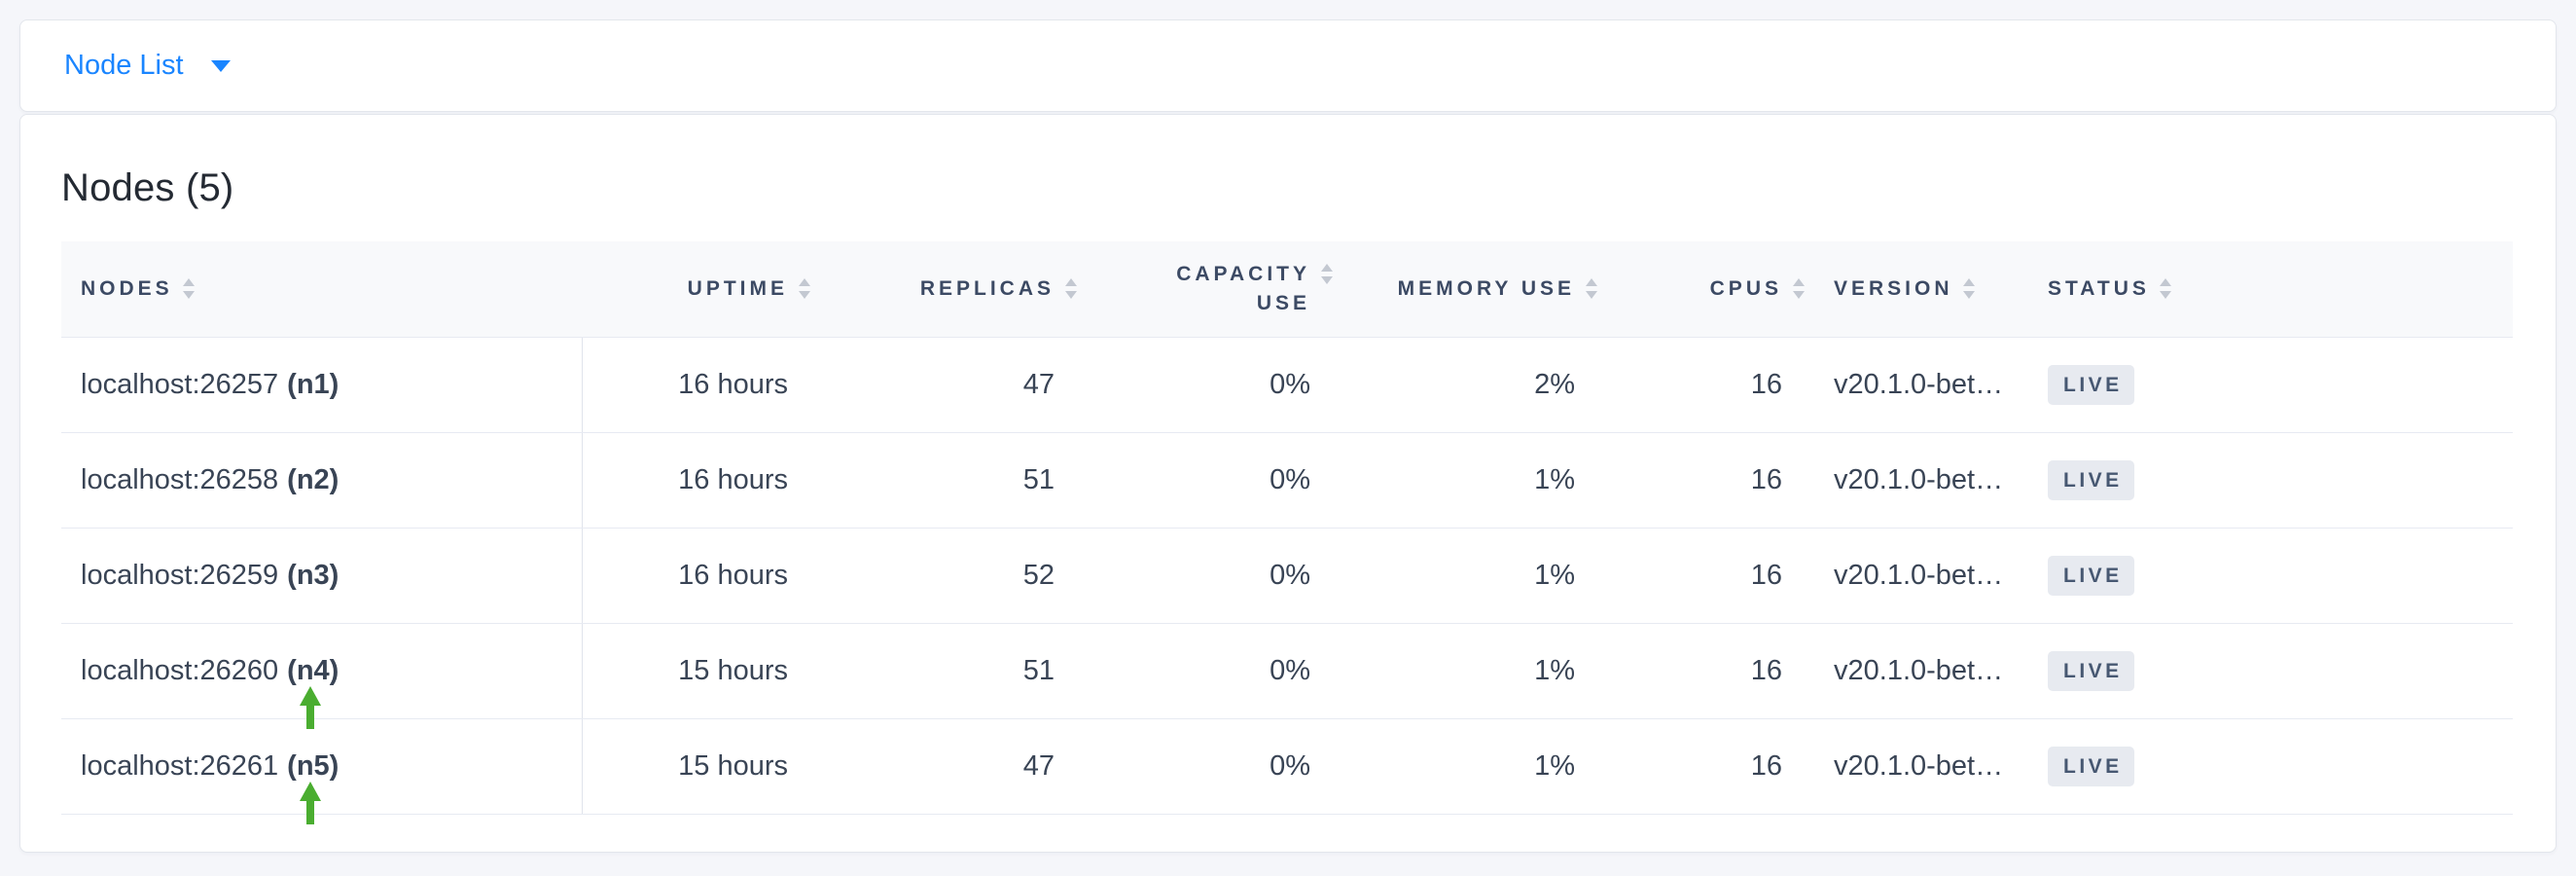  What do you see at coordinates (127, 288) in the screenshot?
I see `column-header-label: NODES` at bounding box center [127, 288].